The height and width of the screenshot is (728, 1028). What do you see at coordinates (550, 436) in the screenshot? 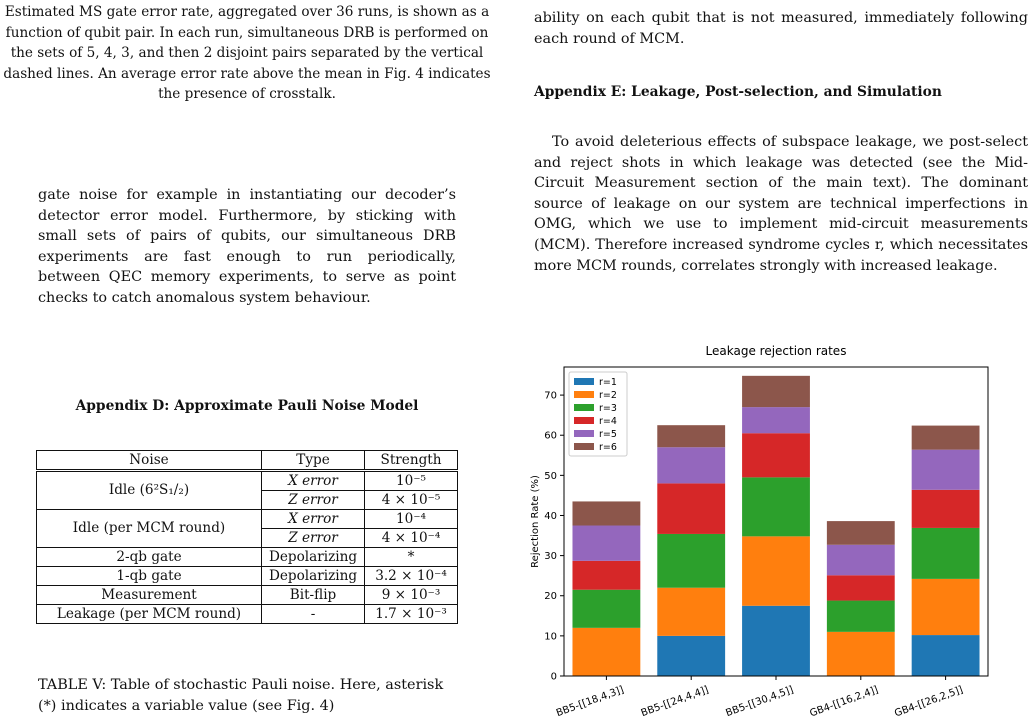
I see `y-tick-label: 60` at bounding box center [550, 436].